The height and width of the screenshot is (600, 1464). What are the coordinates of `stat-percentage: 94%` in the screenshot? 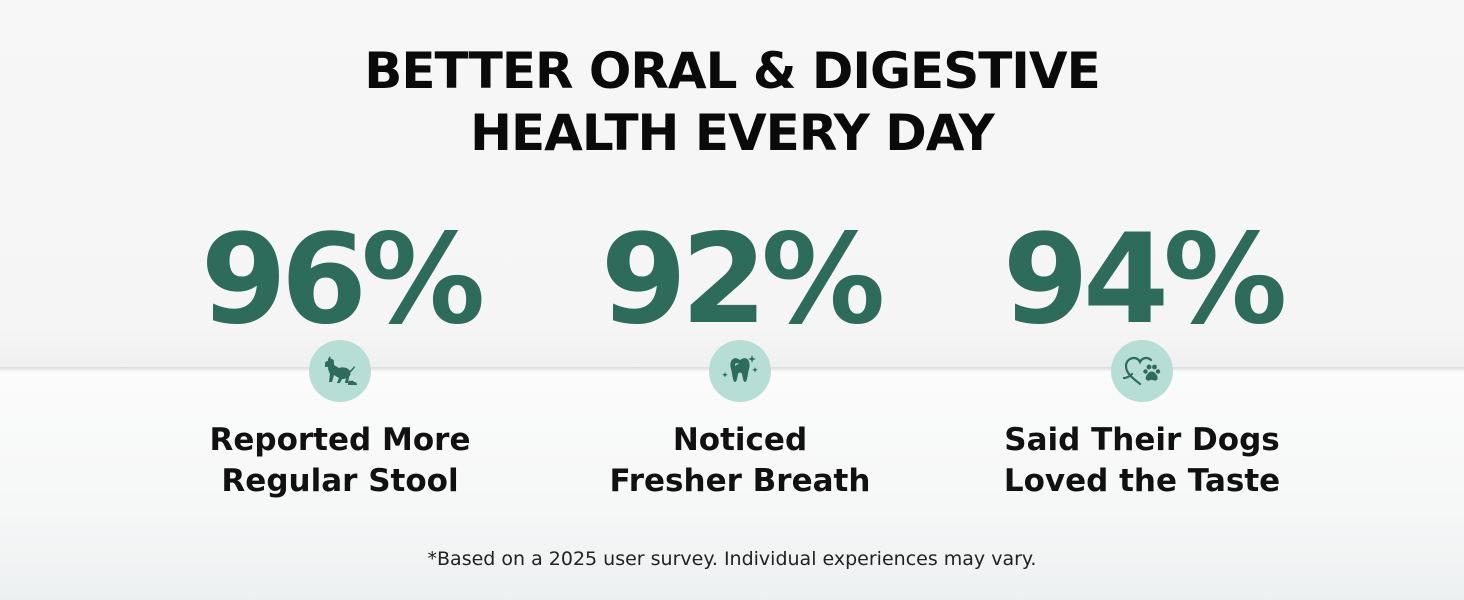 It's located at (1145, 280).